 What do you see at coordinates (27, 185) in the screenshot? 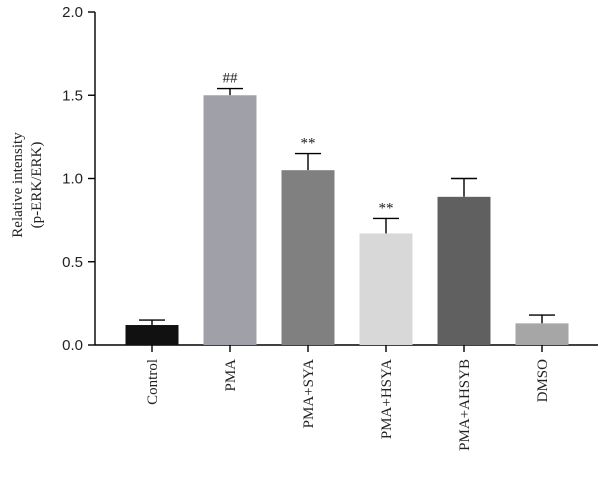
I see `y-axis-title: Relative intensity (p-ERK/ERK)` at bounding box center [27, 185].